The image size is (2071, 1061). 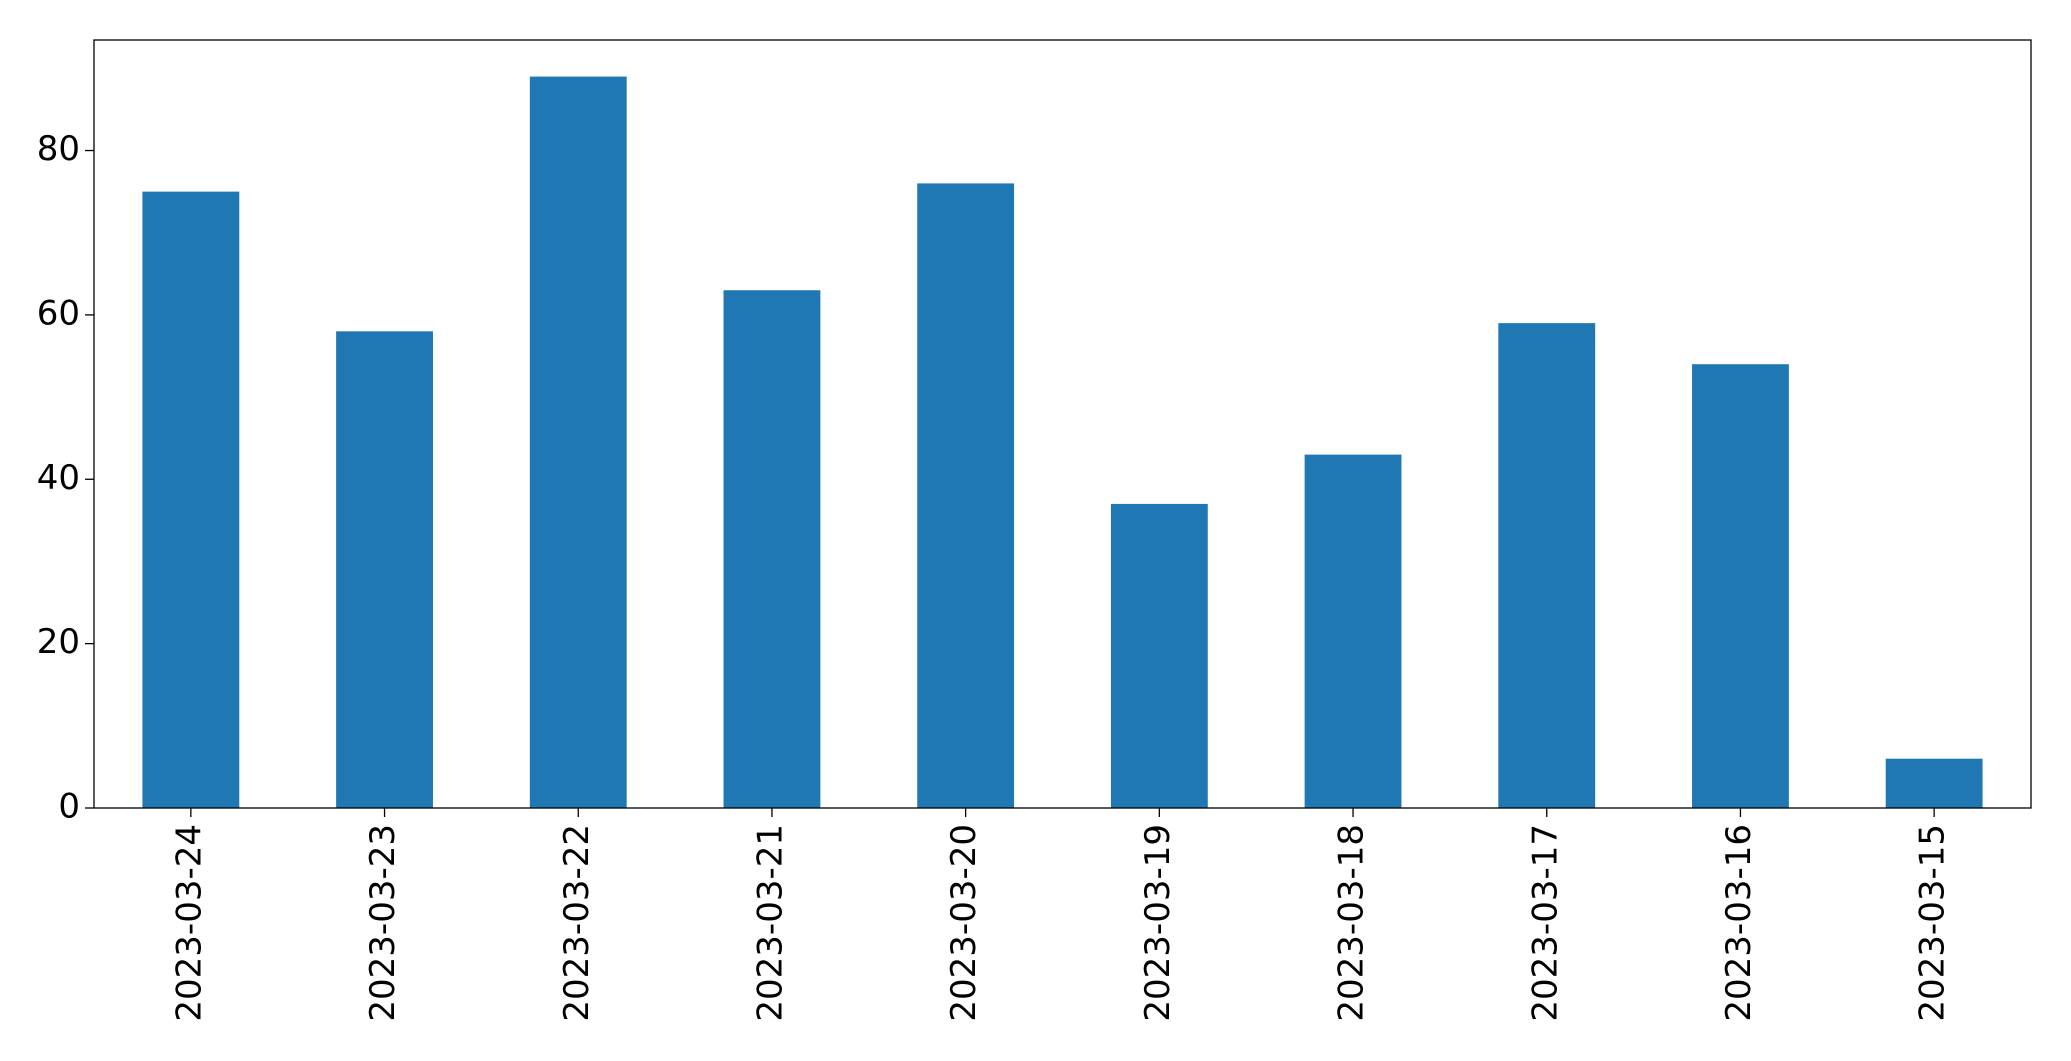 What do you see at coordinates (577, 923) in the screenshot?
I see `x-tick-label: 2023-03-22` at bounding box center [577, 923].